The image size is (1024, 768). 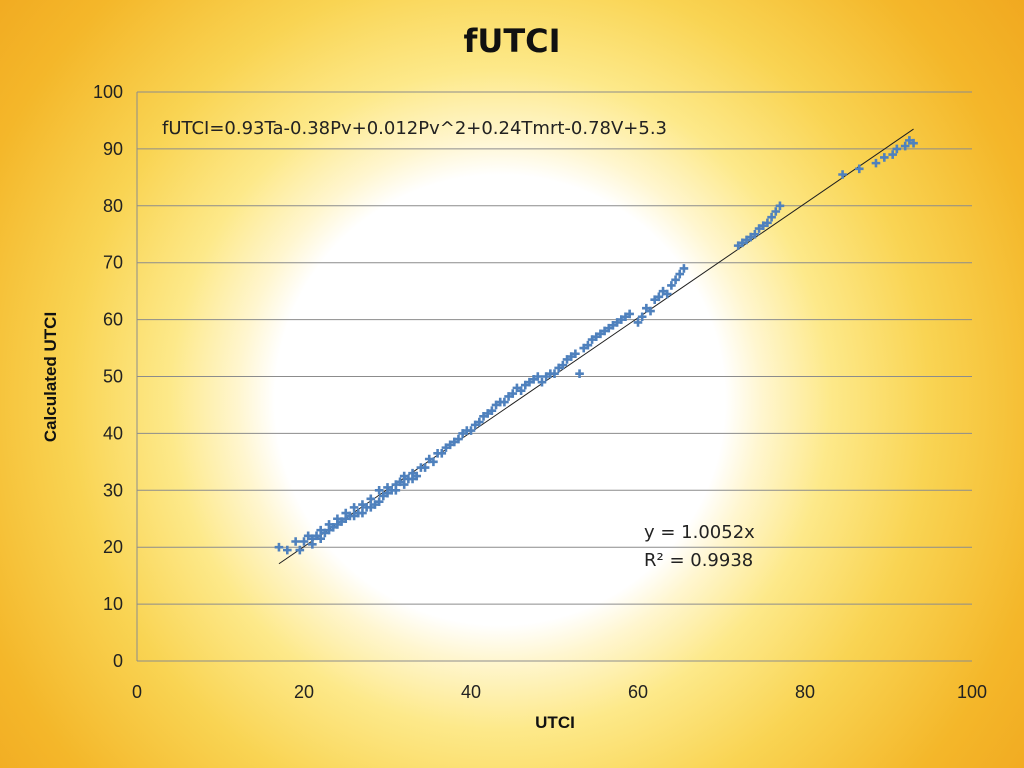 I want to click on x-tick-label: 40, so click(x=471, y=692).